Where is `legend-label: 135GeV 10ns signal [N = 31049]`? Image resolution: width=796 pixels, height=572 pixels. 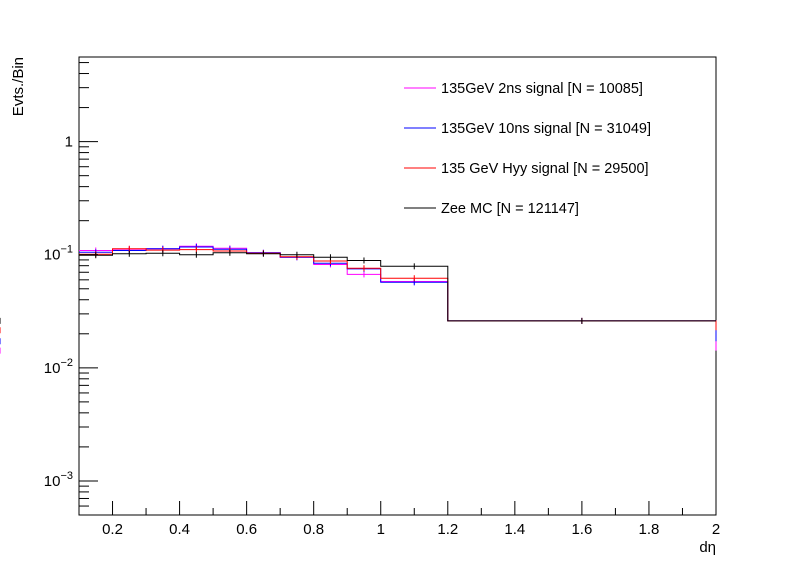
legend-label: 135GeV 10ns signal [N = 31049] is located at coordinates (546, 129).